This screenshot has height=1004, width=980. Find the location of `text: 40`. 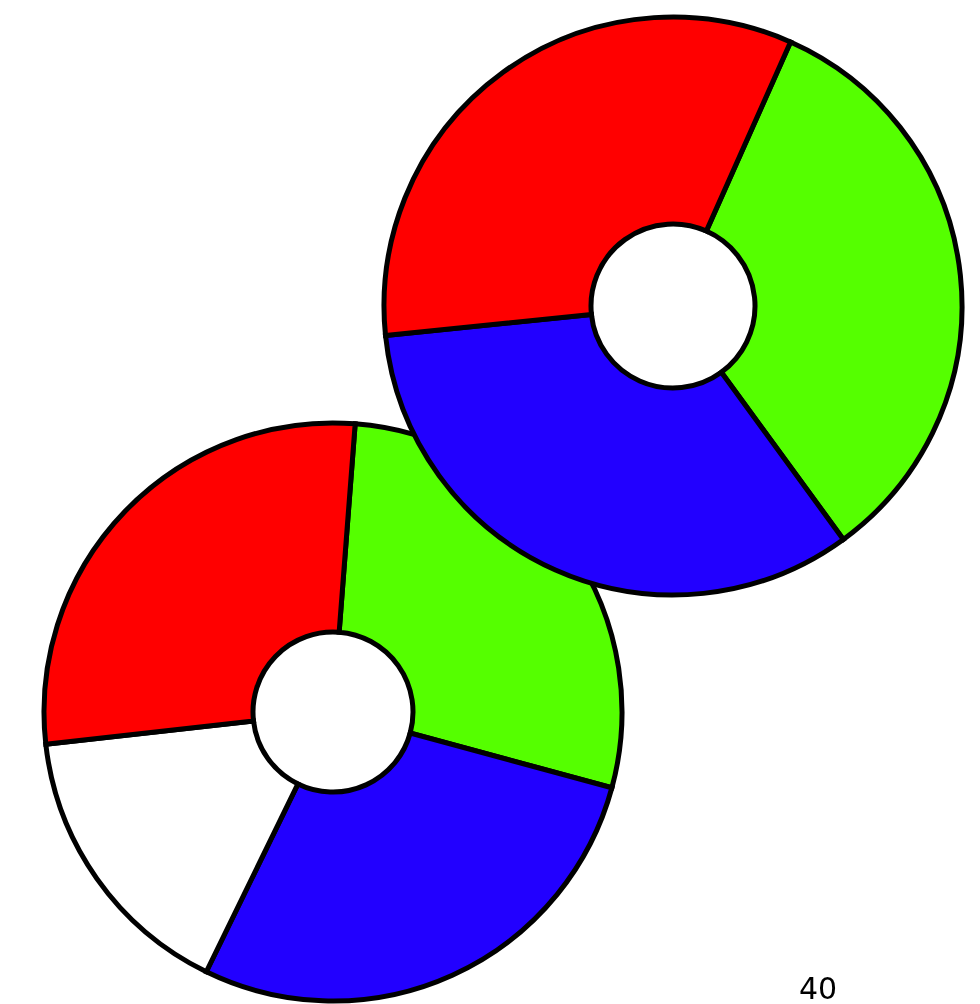

text: 40 is located at coordinates (818, 987).